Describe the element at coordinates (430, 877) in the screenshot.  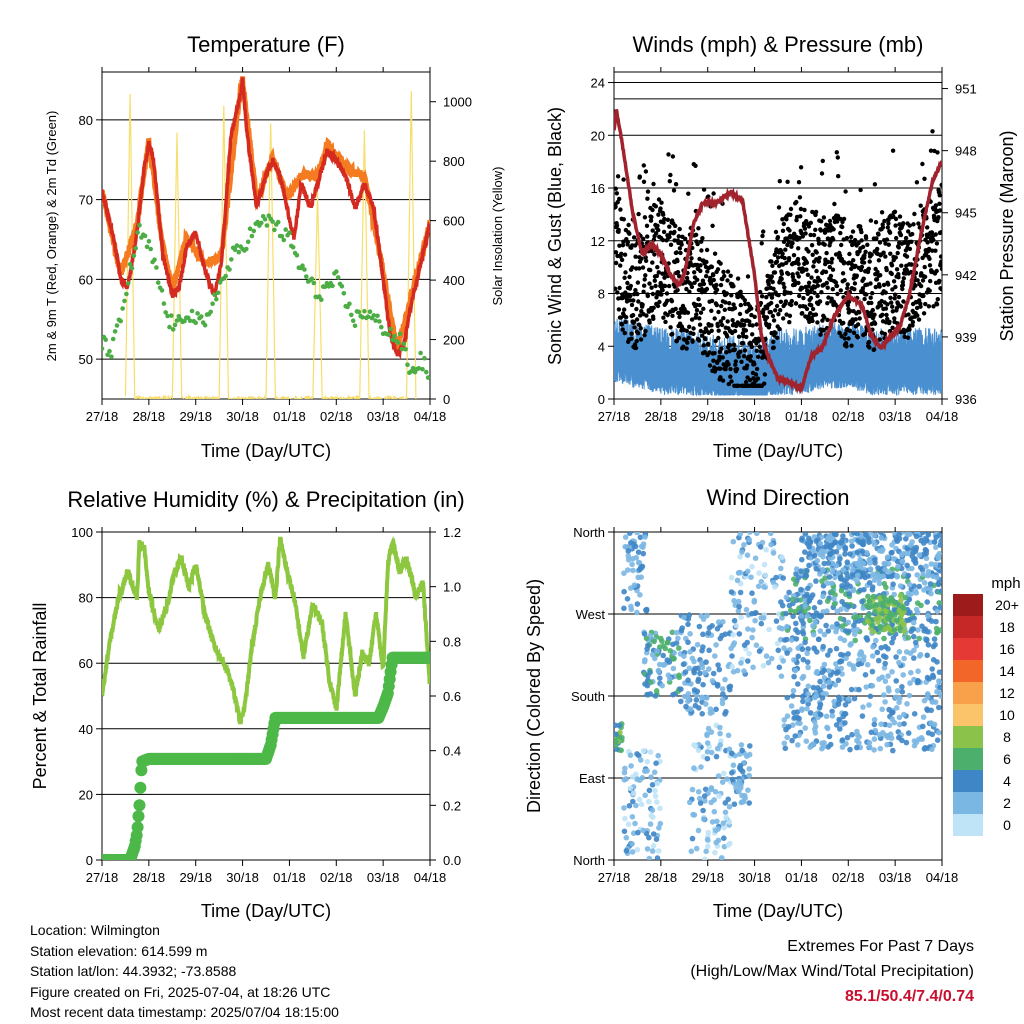
I see `x-tick-label: 04/18` at that location.